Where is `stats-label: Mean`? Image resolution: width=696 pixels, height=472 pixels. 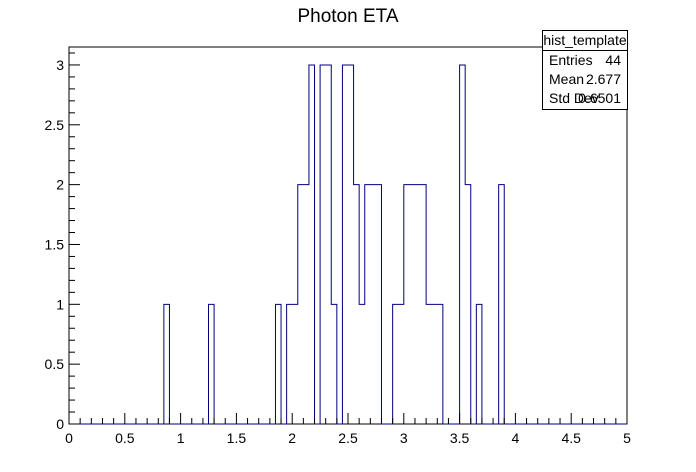
stats-label: Mean is located at coordinates (567, 79).